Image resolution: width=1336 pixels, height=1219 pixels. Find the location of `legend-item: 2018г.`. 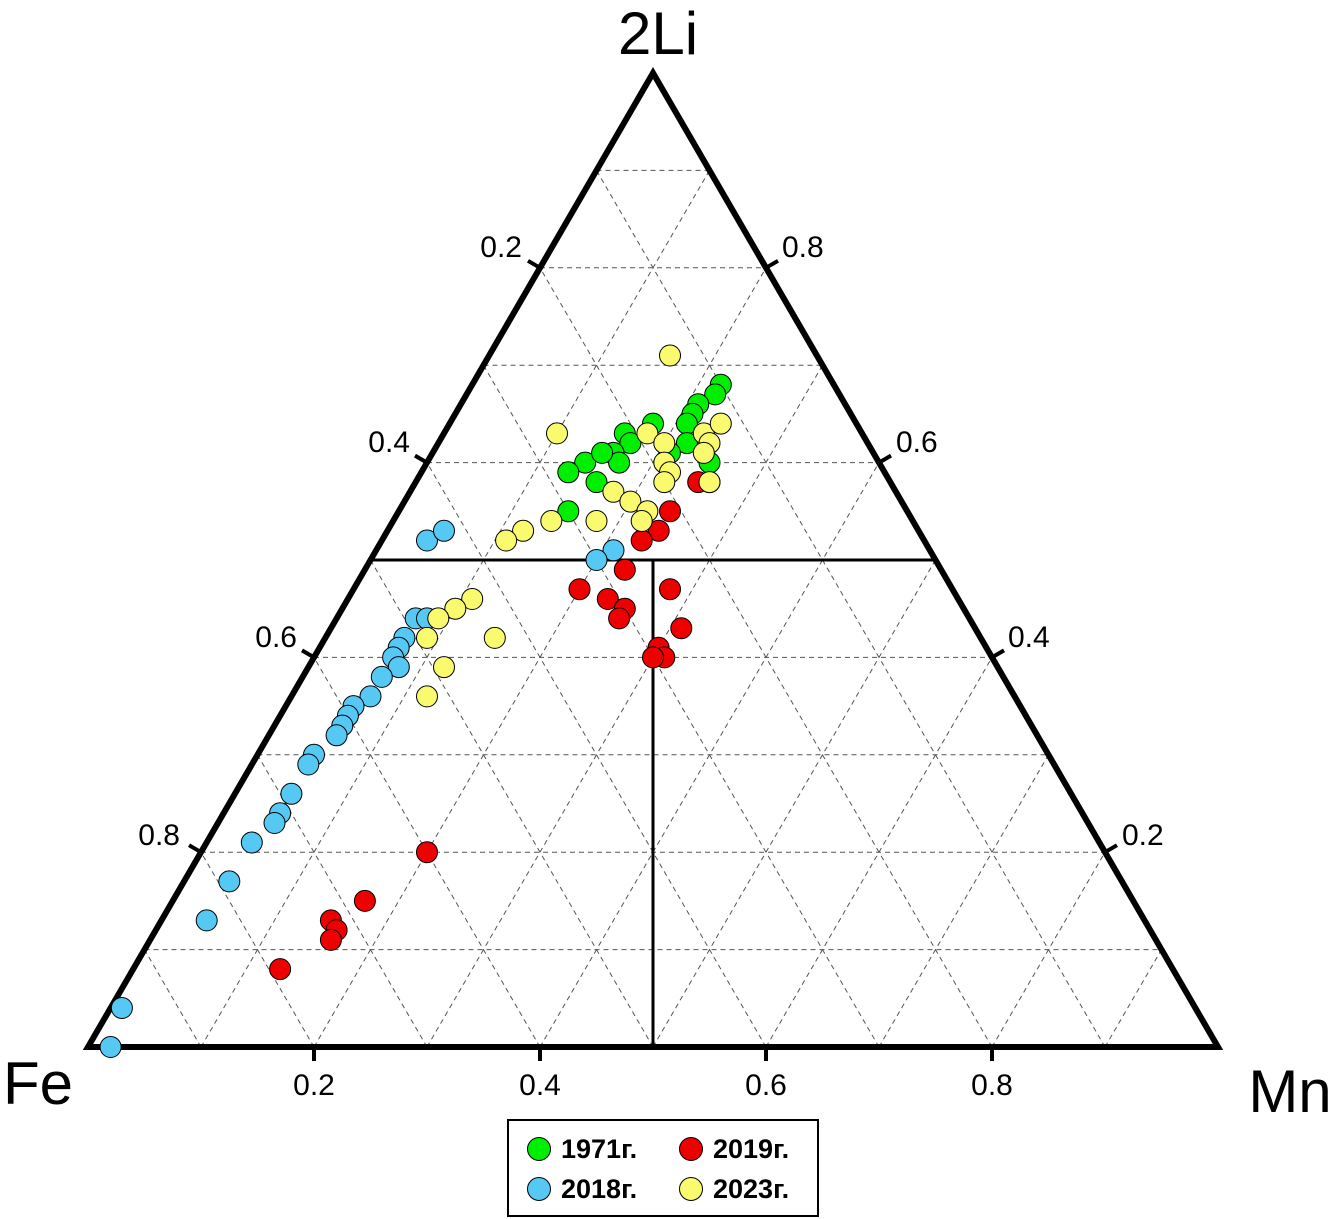

legend-item: 2018г. is located at coordinates (582, 1189).